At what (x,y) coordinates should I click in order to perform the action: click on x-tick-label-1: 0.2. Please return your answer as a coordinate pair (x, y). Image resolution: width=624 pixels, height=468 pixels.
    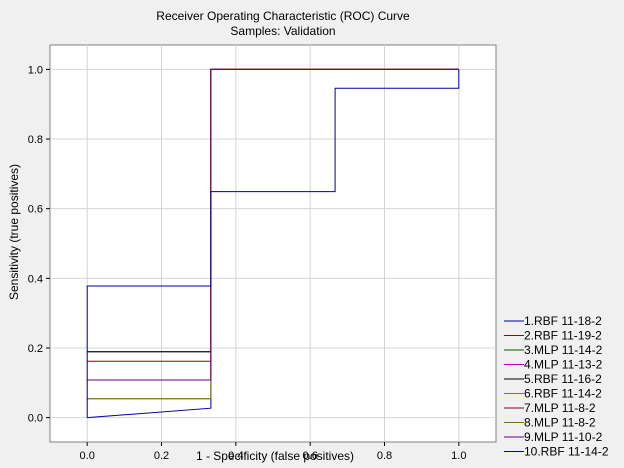
    Looking at the image, I should click on (161, 456).